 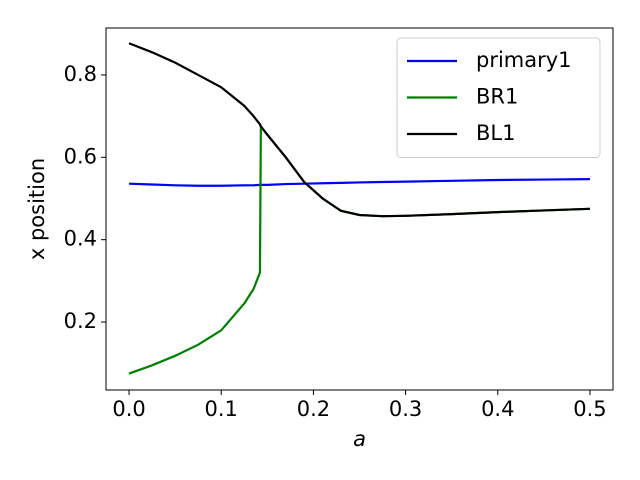 I want to click on x-tick-label: 0.3, so click(x=405, y=409).